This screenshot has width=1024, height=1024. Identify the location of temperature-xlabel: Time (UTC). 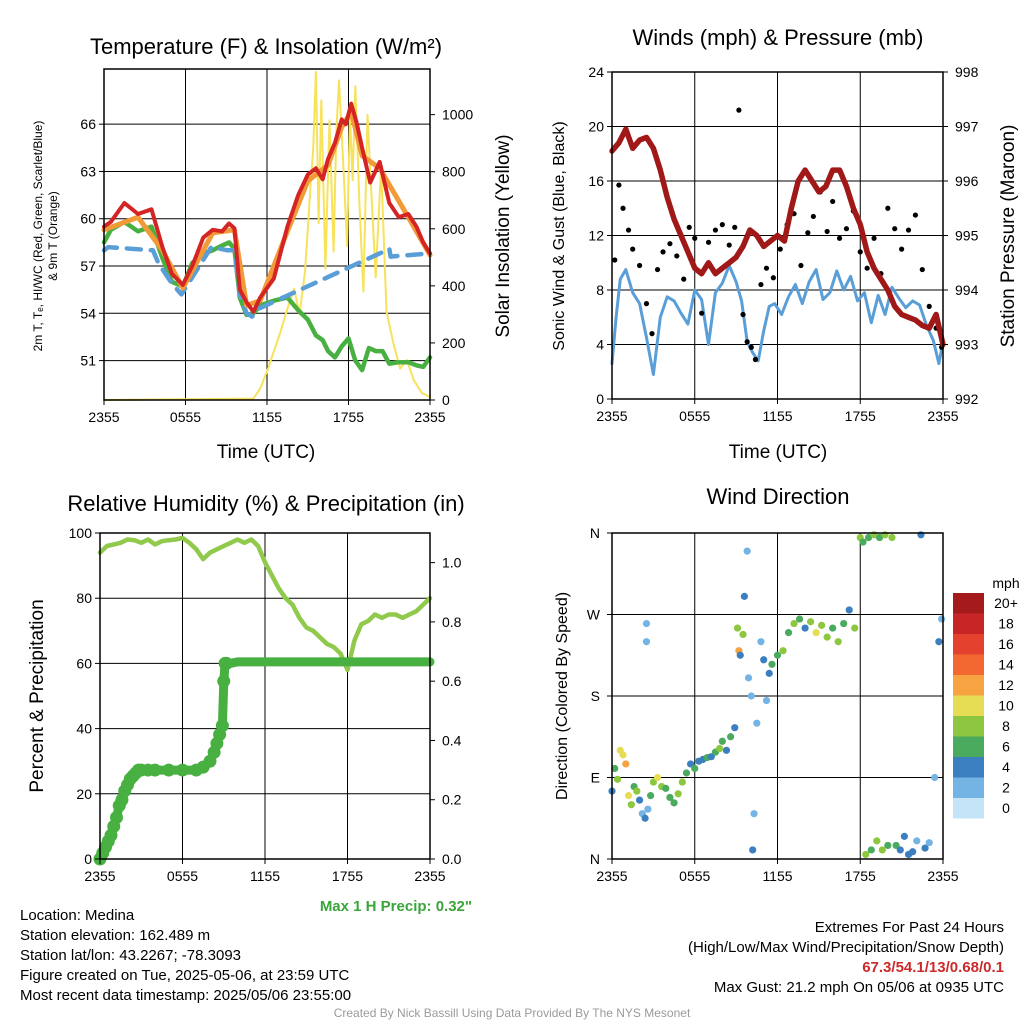
(266, 452).